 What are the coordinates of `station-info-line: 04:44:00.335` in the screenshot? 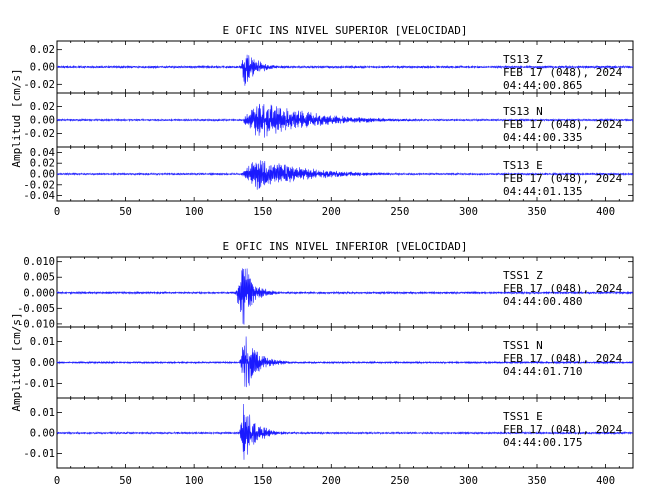 It's located at (542, 137).